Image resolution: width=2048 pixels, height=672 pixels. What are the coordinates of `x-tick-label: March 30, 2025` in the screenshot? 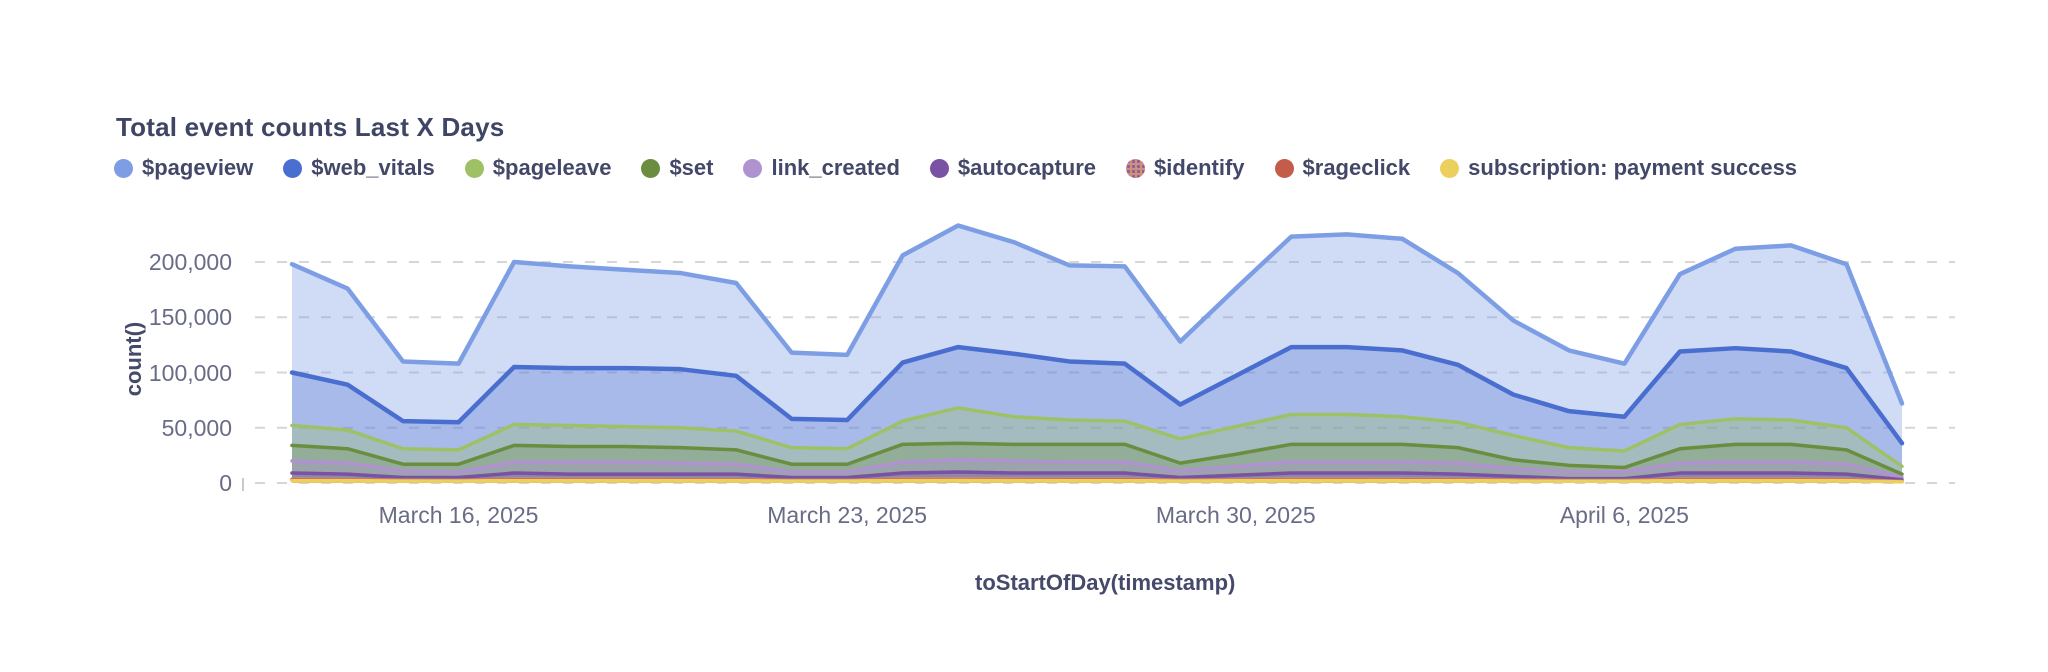 It's located at (1235, 515).